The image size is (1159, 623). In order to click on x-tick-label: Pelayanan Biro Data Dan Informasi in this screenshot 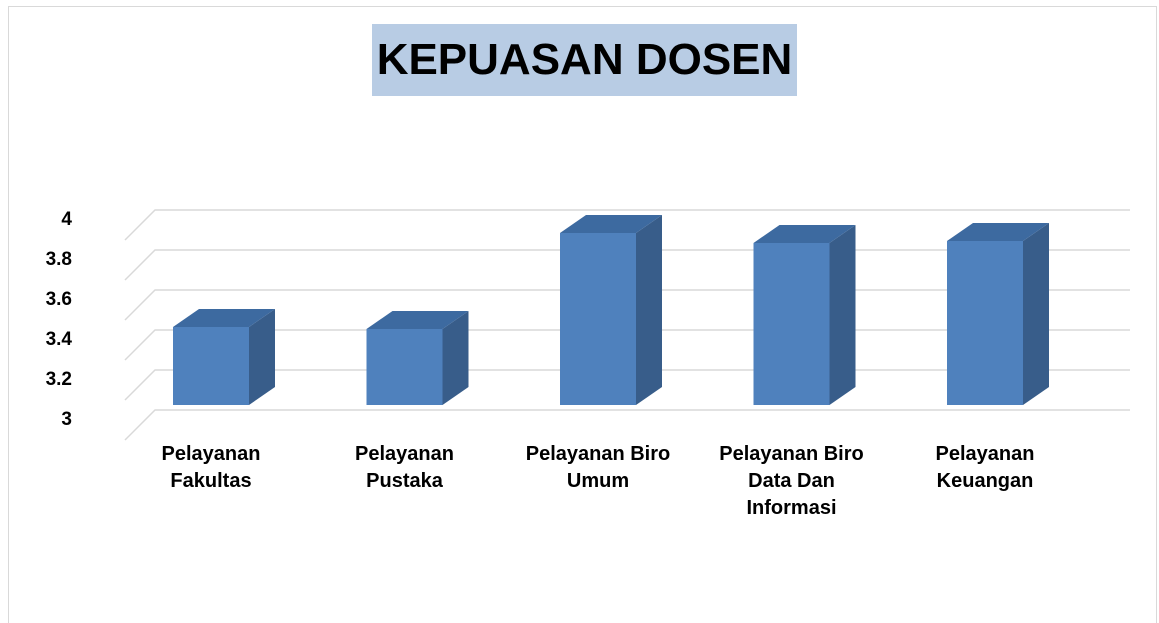, I will do `click(791, 481)`.